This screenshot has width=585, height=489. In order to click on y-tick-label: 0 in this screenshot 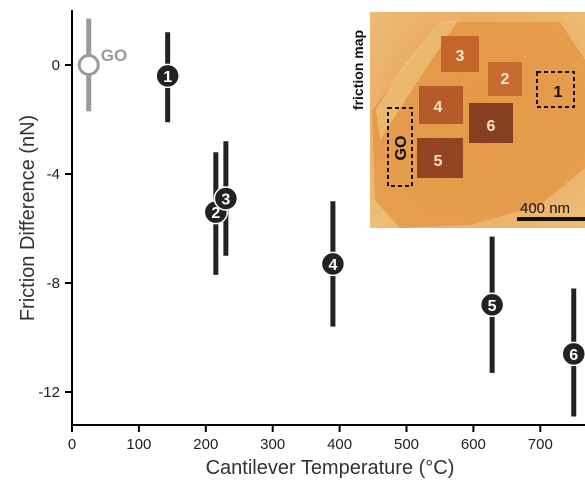, I will do `click(56, 65)`.